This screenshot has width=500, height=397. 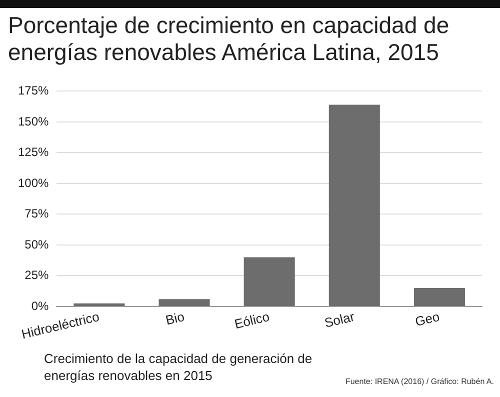 What do you see at coordinates (419, 381) in the screenshot?
I see `source-note: Fuente: IRENA (2016) / Gráfico: Rubén A.` at bounding box center [419, 381].